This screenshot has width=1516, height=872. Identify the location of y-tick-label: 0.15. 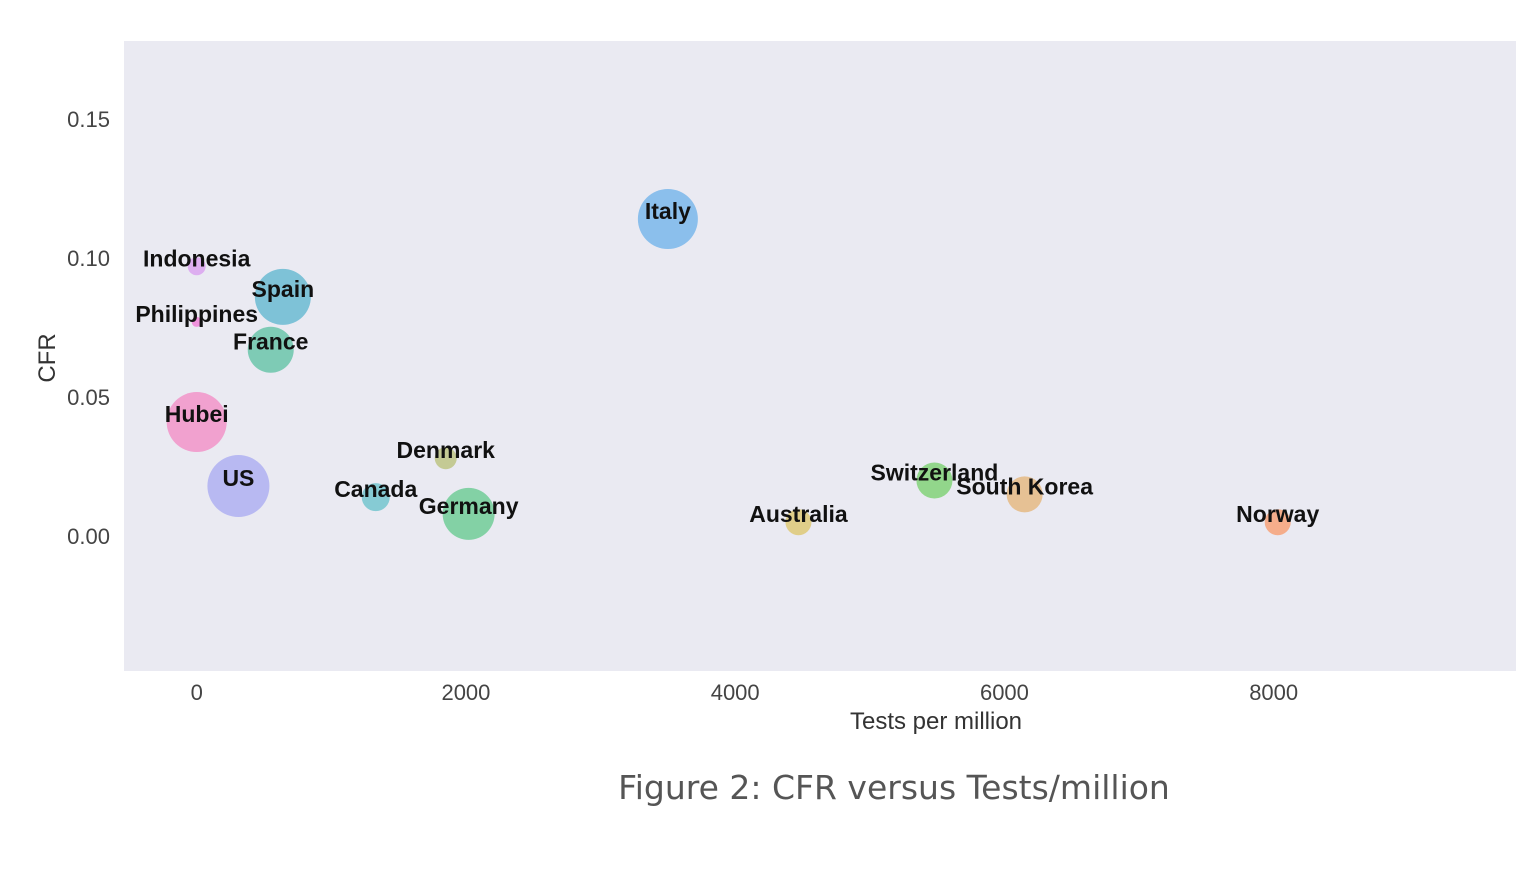
(88, 119).